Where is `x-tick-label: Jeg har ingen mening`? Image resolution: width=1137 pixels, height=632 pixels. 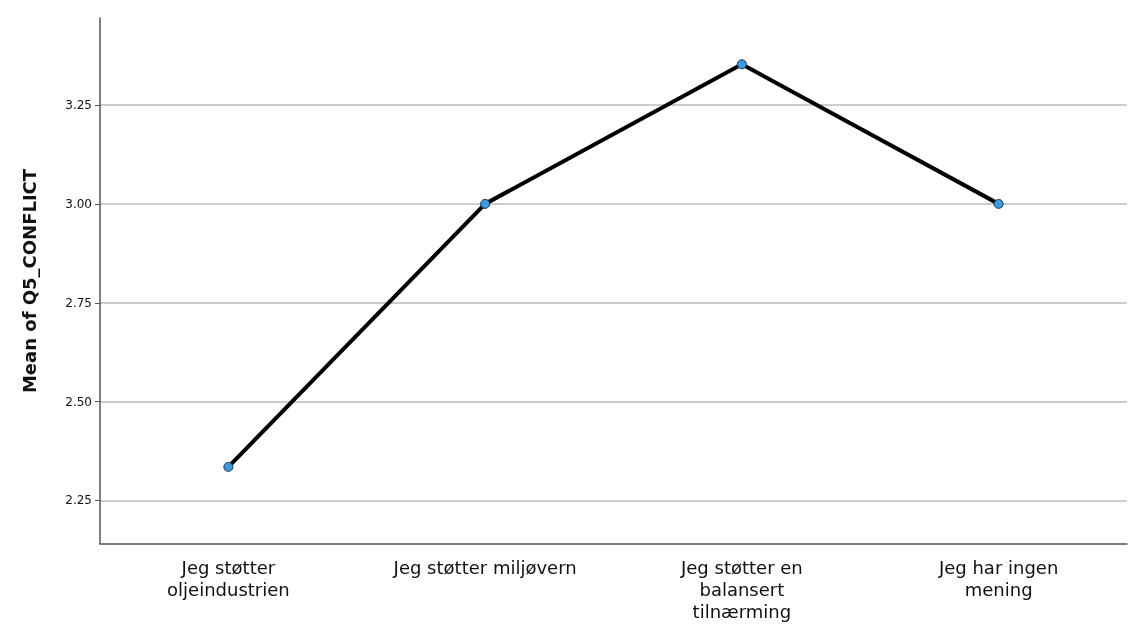
x-tick-label: Jeg har ingen mening is located at coordinates (998, 578).